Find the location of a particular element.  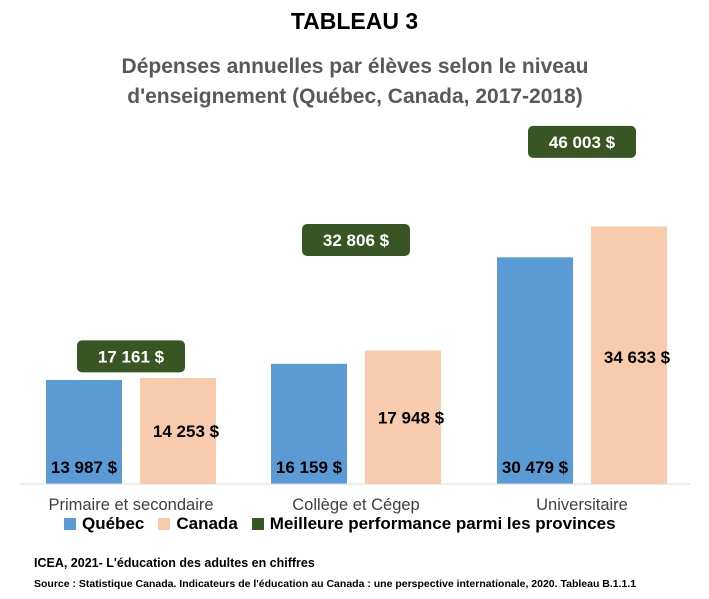

chart-title: TABLEAU 3 is located at coordinates (354, 21).